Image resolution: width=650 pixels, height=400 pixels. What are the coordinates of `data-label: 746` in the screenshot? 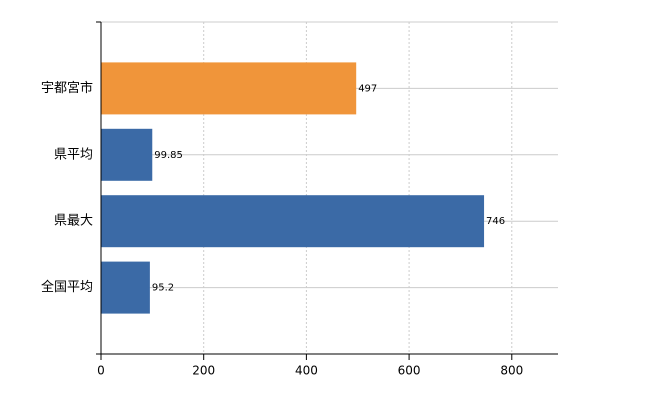 It's located at (495, 221).